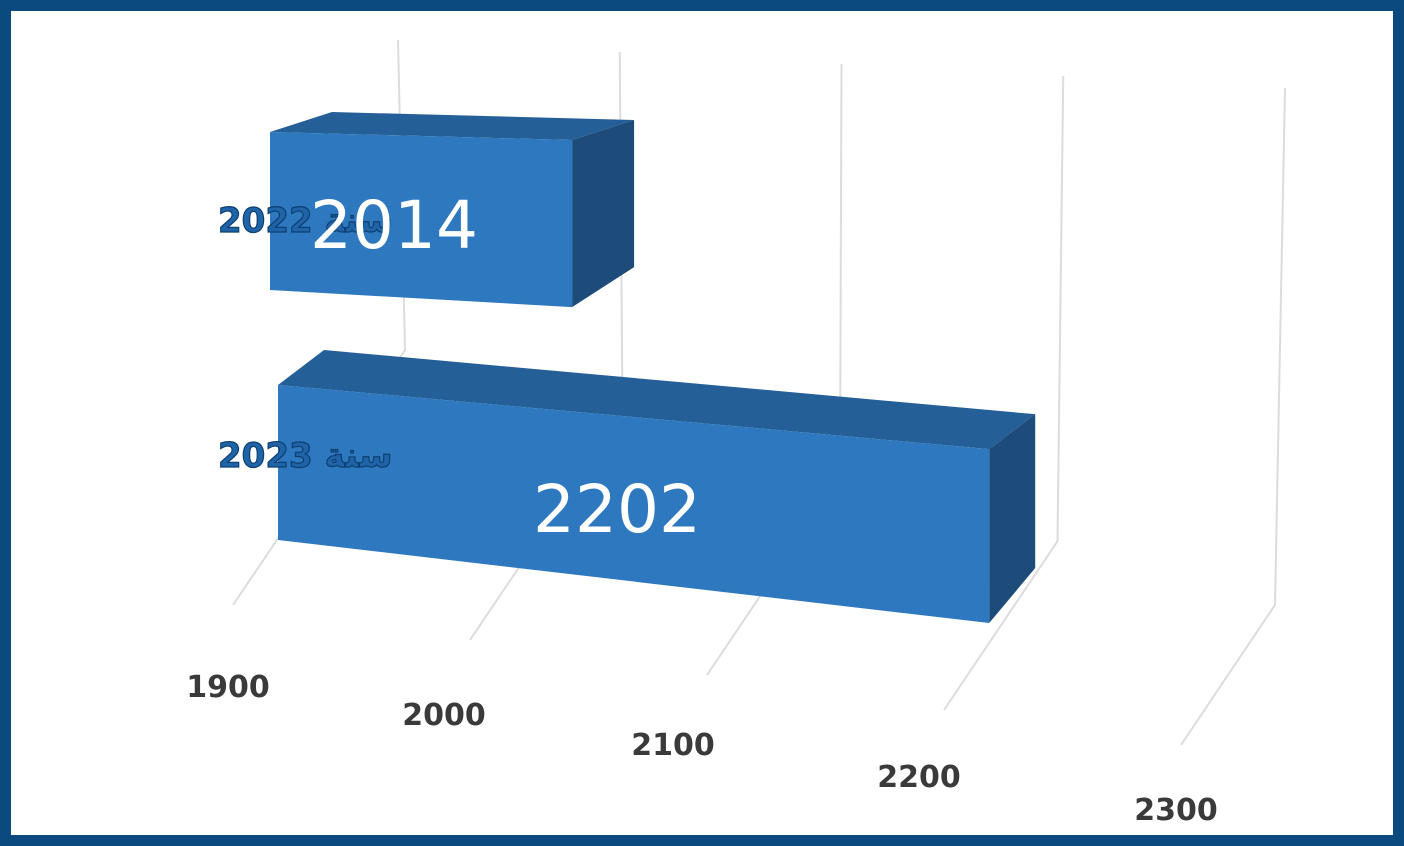 The width and height of the screenshot is (1404, 846). Describe the element at coordinates (444, 715) in the screenshot. I see `x-tick-2000: 2000` at that location.